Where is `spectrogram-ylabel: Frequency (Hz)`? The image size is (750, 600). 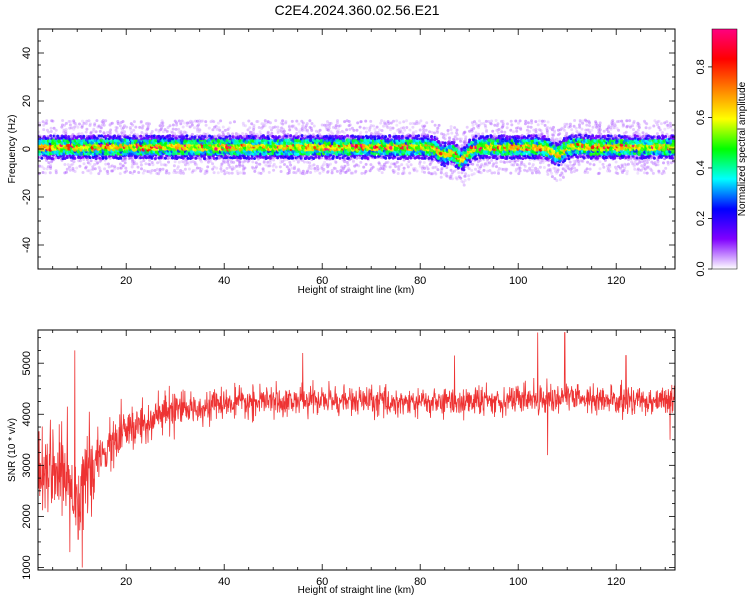
spectrogram-ylabel: Frequency (Hz) is located at coordinates (12, 149).